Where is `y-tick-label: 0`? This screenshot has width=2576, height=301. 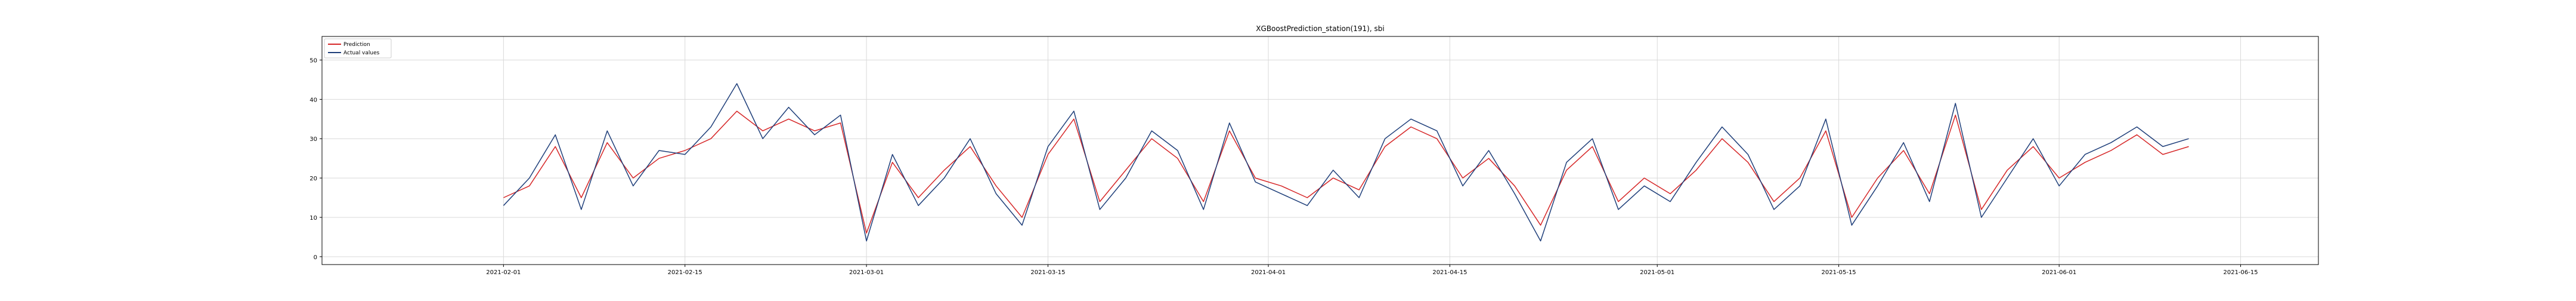
y-tick-label: 0 is located at coordinates (316, 257).